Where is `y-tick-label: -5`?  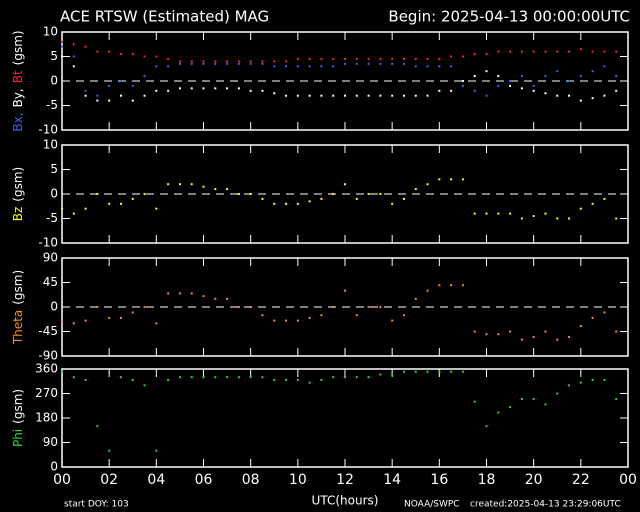
y-tick-label: -5 is located at coordinates (52, 105).